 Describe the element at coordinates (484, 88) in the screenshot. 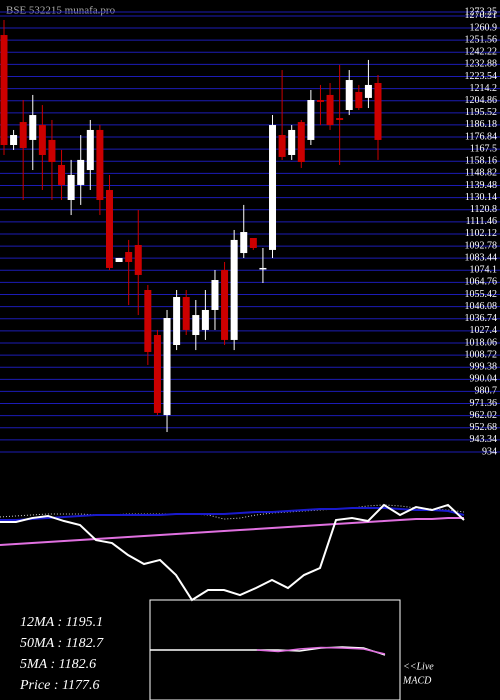

I see `y-tick-label: 1214.2` at that location.